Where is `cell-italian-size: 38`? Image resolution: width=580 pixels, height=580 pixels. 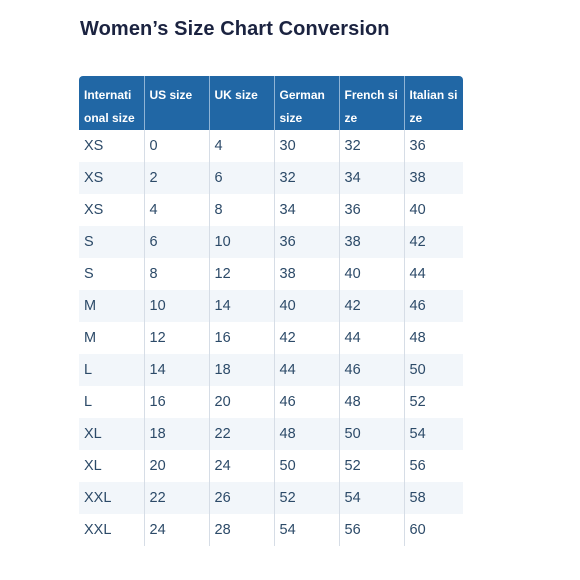
cell-italian-size: 38 is located at coordinates (433, 178).